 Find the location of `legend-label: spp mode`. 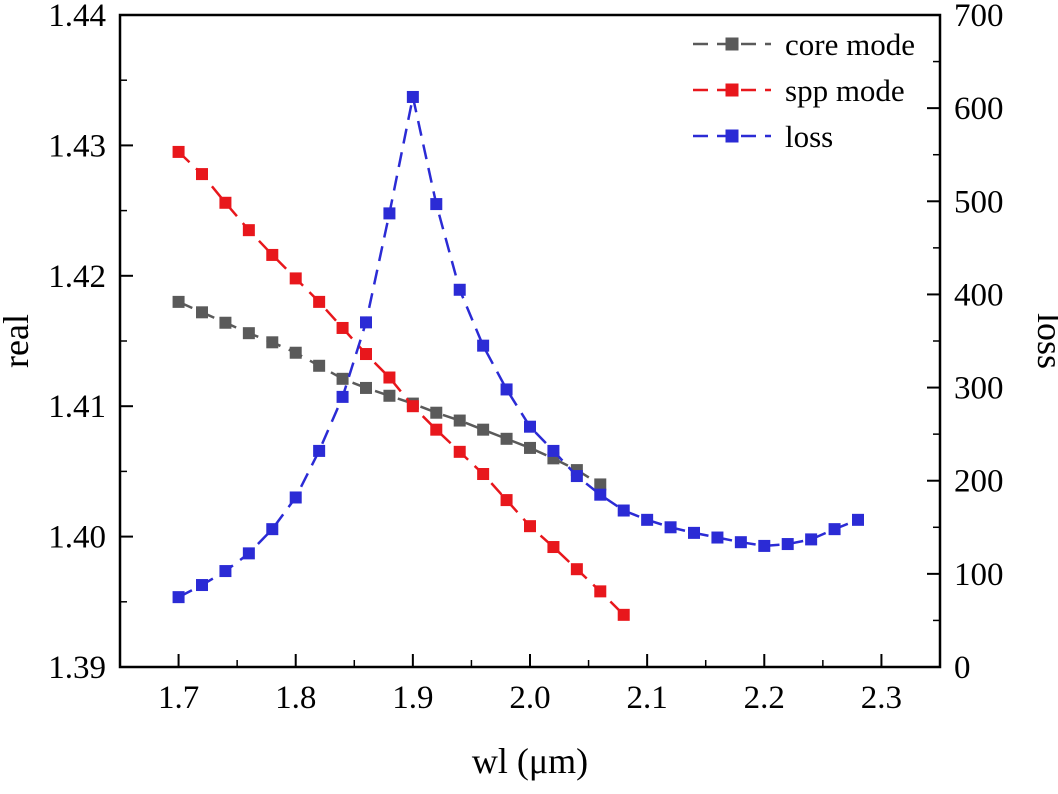

legend-label: spp mode is located at coordinates (845, 90).